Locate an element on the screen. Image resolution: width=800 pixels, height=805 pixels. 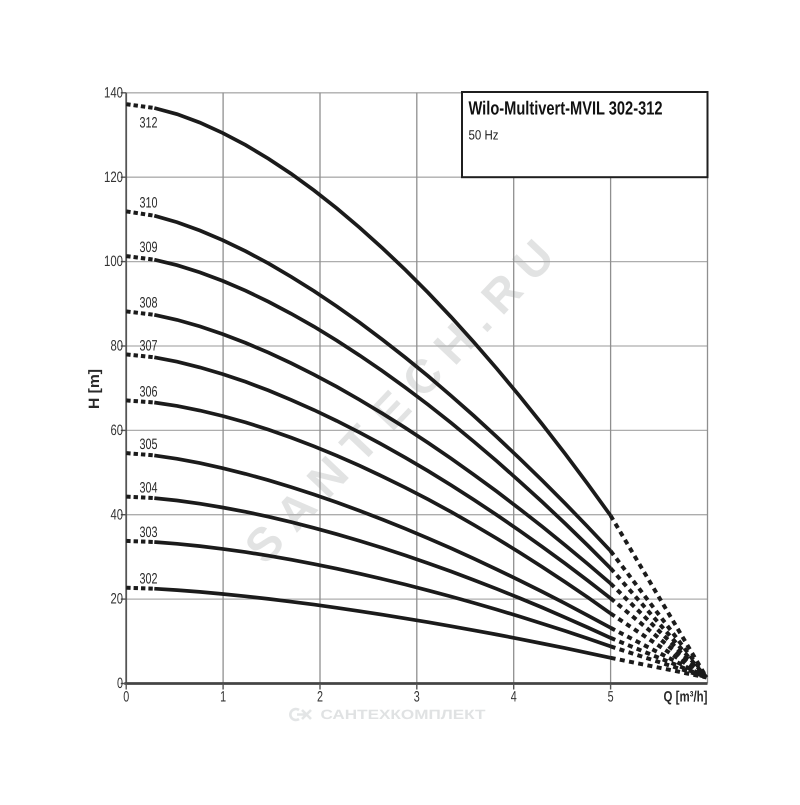
svg-text: 304 is located at coordinates (149, 488).